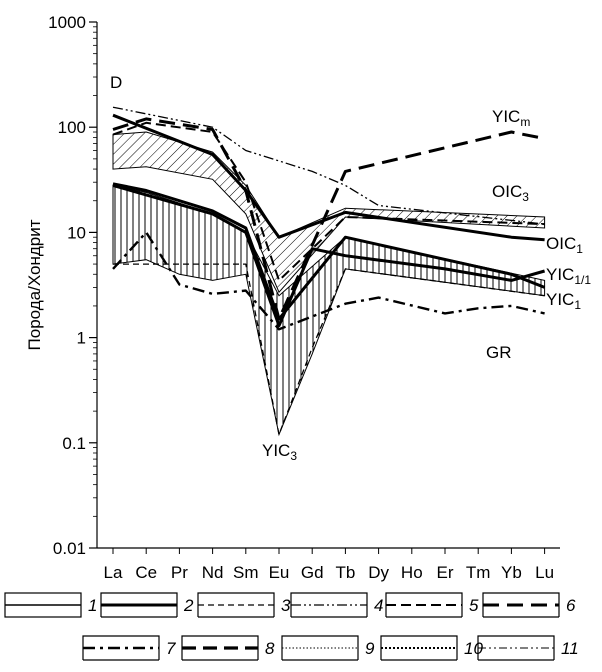 Image resolution: width=602 pixels, height=672 pixels. What do you see at coordinates (129, 648) in the screenshot?
I see `legend-item-7: 7` at bounding box center [129, 648].